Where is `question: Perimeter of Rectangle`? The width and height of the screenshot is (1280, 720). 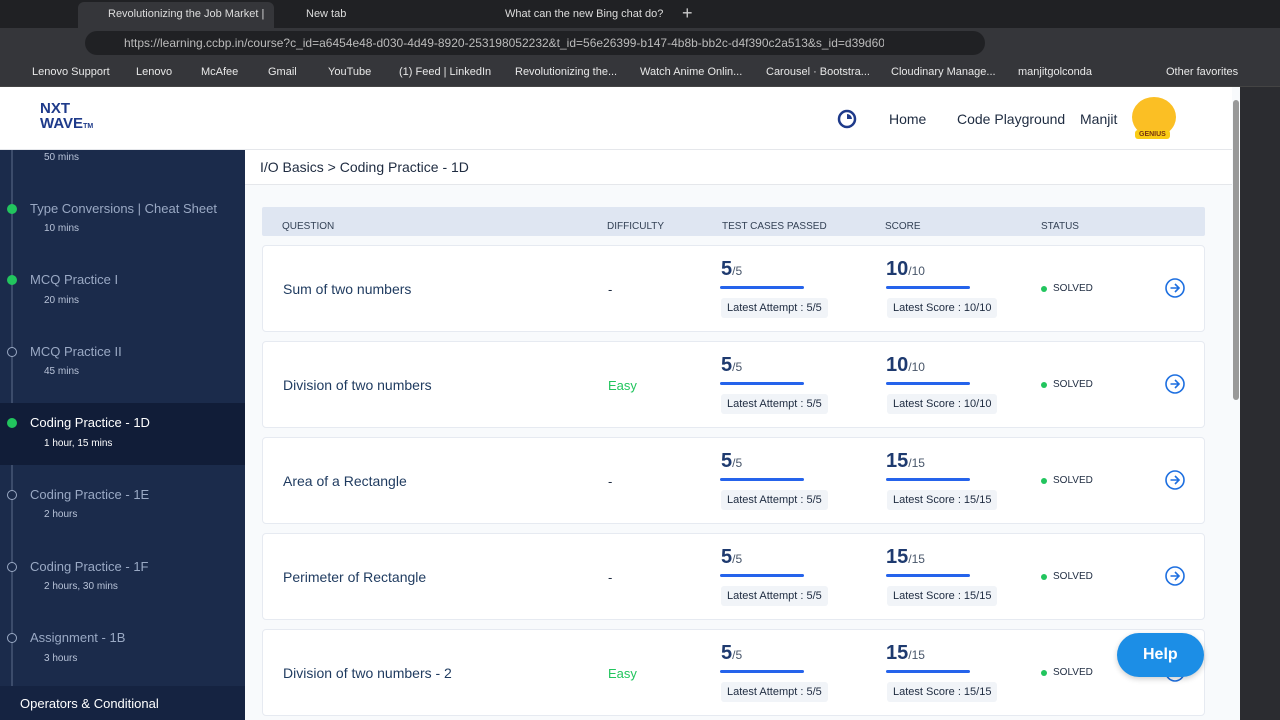
question: Perimeter of Rectangle is located at coordinates (355, 577).